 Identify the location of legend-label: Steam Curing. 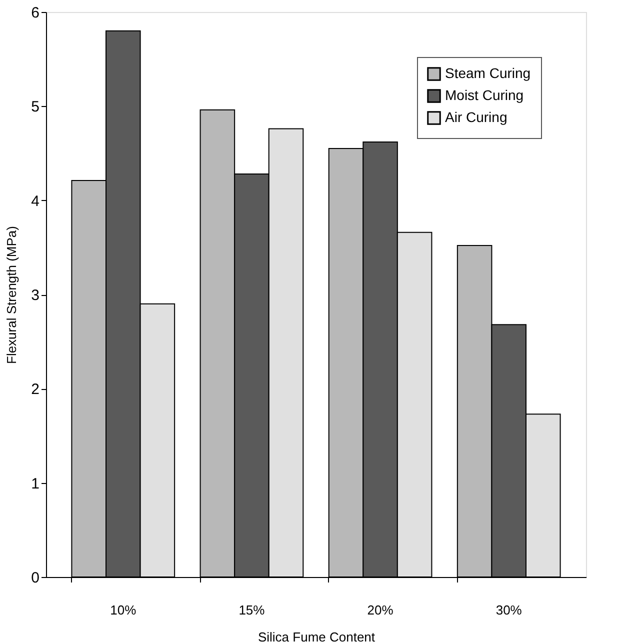
(488, 73).